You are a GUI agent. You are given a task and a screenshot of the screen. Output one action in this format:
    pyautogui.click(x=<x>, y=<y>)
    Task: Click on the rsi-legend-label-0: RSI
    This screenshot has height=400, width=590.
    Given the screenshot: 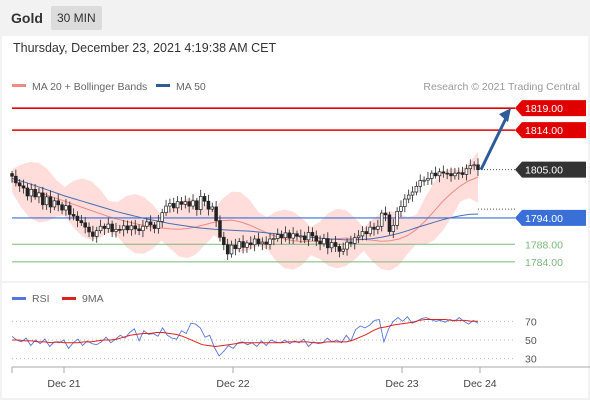 What is the action you would take?
    pyautogui.click(x=41, y=299)
    